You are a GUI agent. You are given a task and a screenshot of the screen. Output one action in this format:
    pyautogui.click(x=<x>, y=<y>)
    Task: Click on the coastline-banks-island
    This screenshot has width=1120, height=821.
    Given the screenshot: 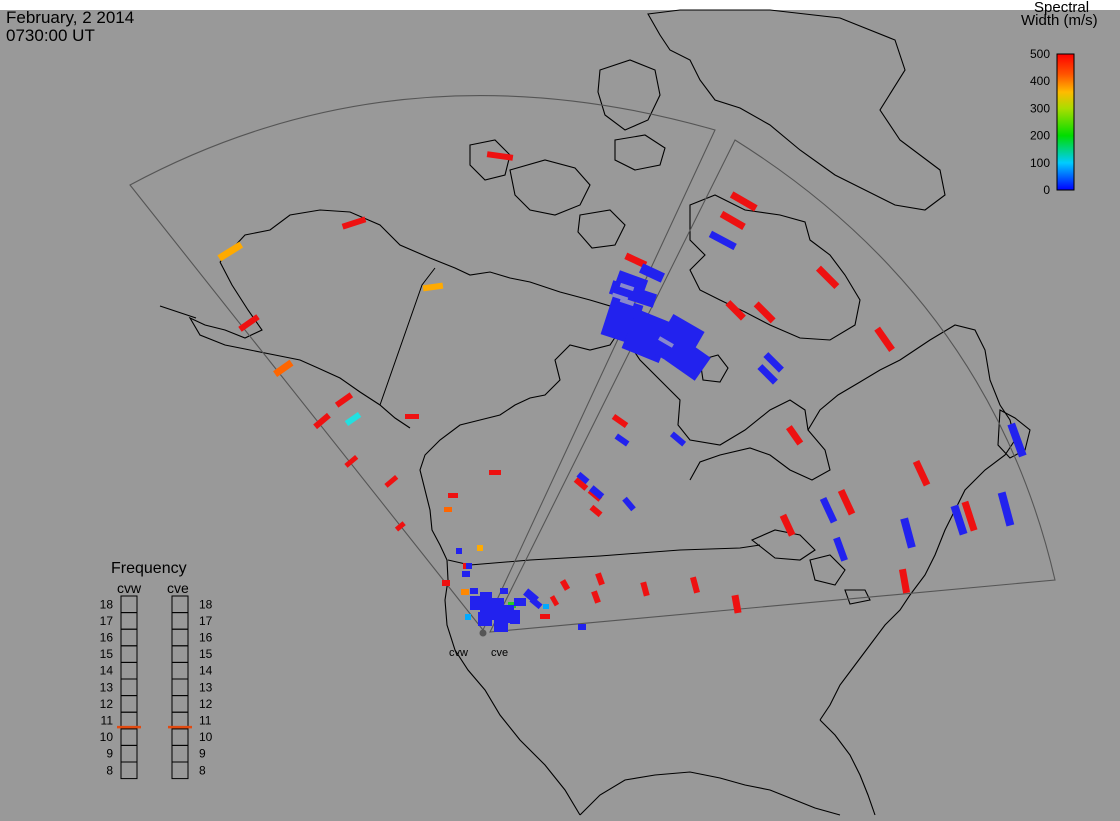 What is the action you would take?
    pyautogui.click(x=490, y=160)
    